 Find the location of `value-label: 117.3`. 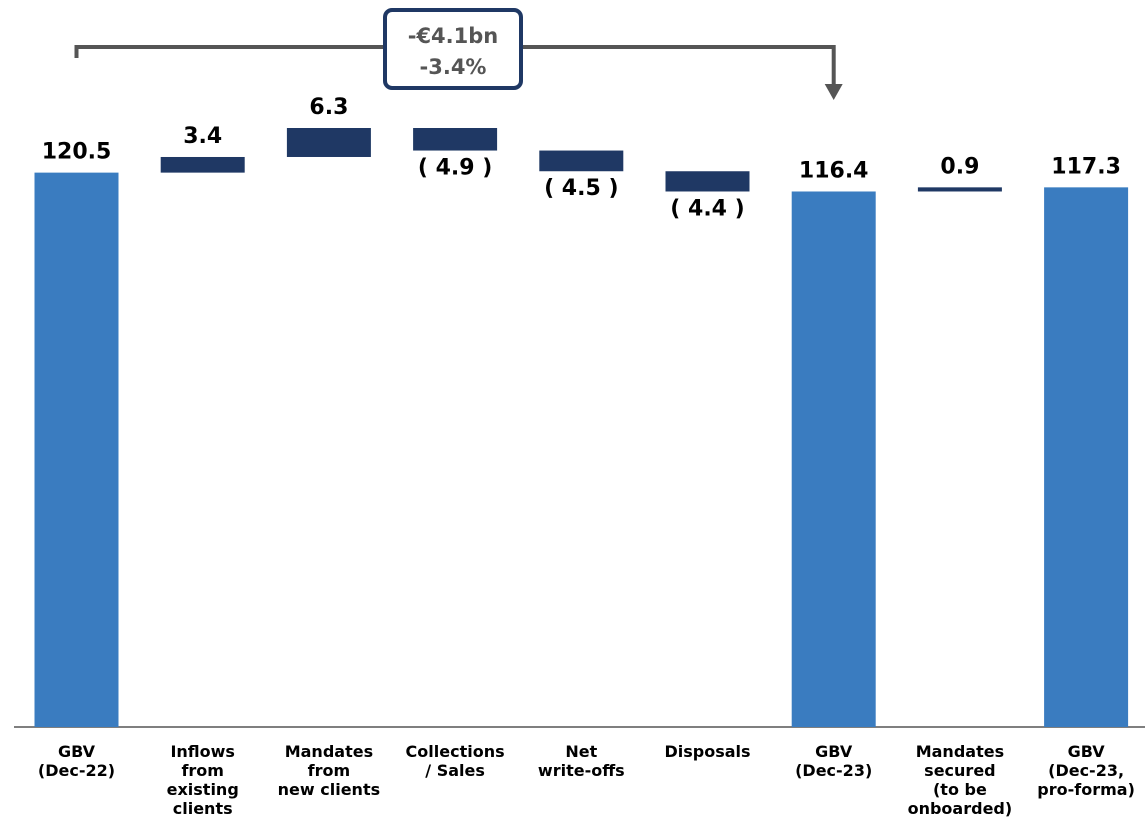

value-label: 117.3 is located at coordinates (1086, 166).